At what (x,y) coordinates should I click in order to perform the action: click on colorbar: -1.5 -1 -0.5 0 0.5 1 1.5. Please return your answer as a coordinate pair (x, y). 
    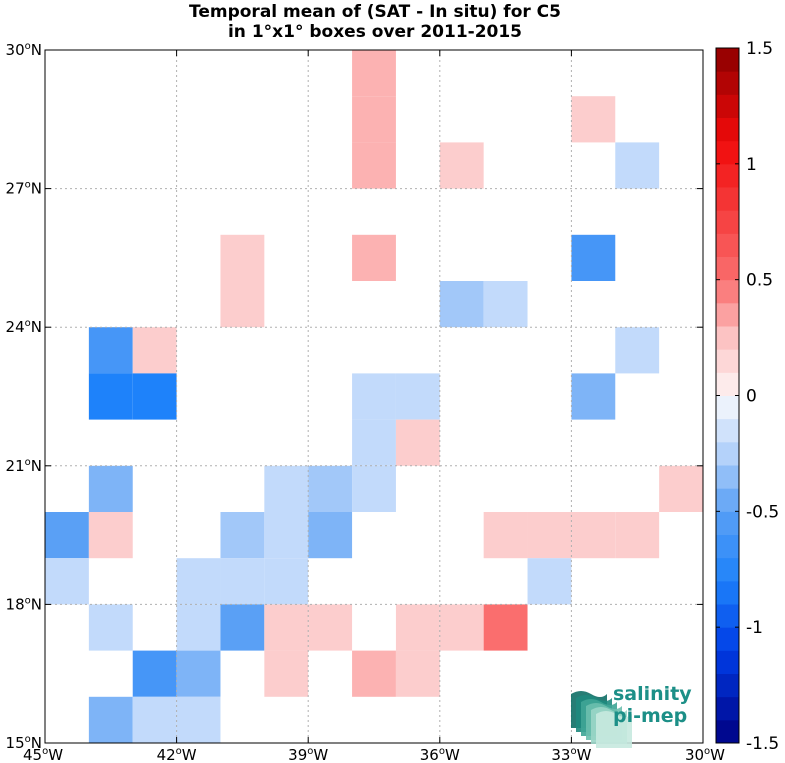
    Looking at the image, I should click on (747, 396).